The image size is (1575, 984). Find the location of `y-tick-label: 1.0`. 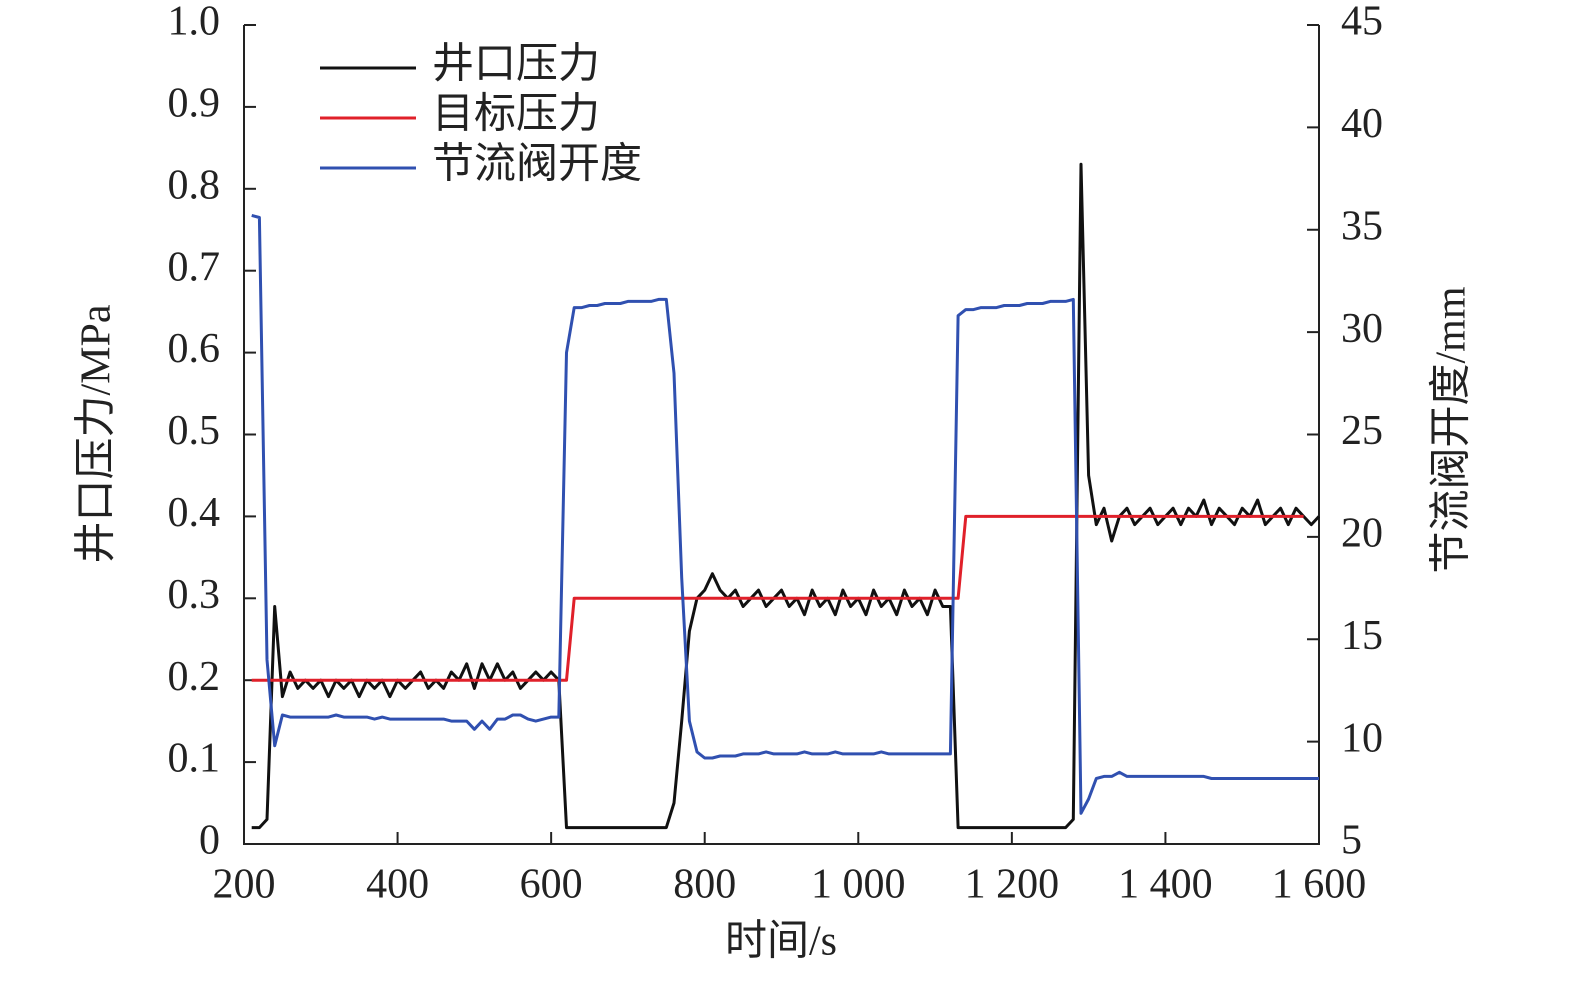

y-tick-label: 1.0 is located at coordinates (194, 22).